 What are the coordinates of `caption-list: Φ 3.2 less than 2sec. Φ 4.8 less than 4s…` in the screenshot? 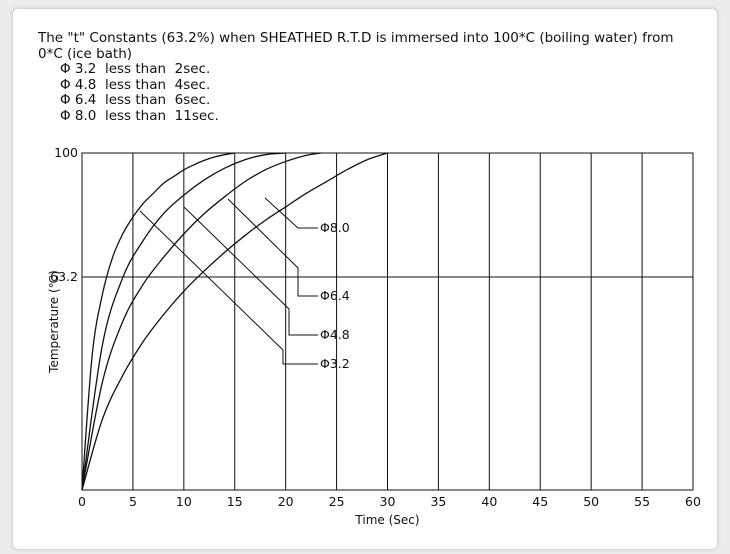 It's located at (374, 92).